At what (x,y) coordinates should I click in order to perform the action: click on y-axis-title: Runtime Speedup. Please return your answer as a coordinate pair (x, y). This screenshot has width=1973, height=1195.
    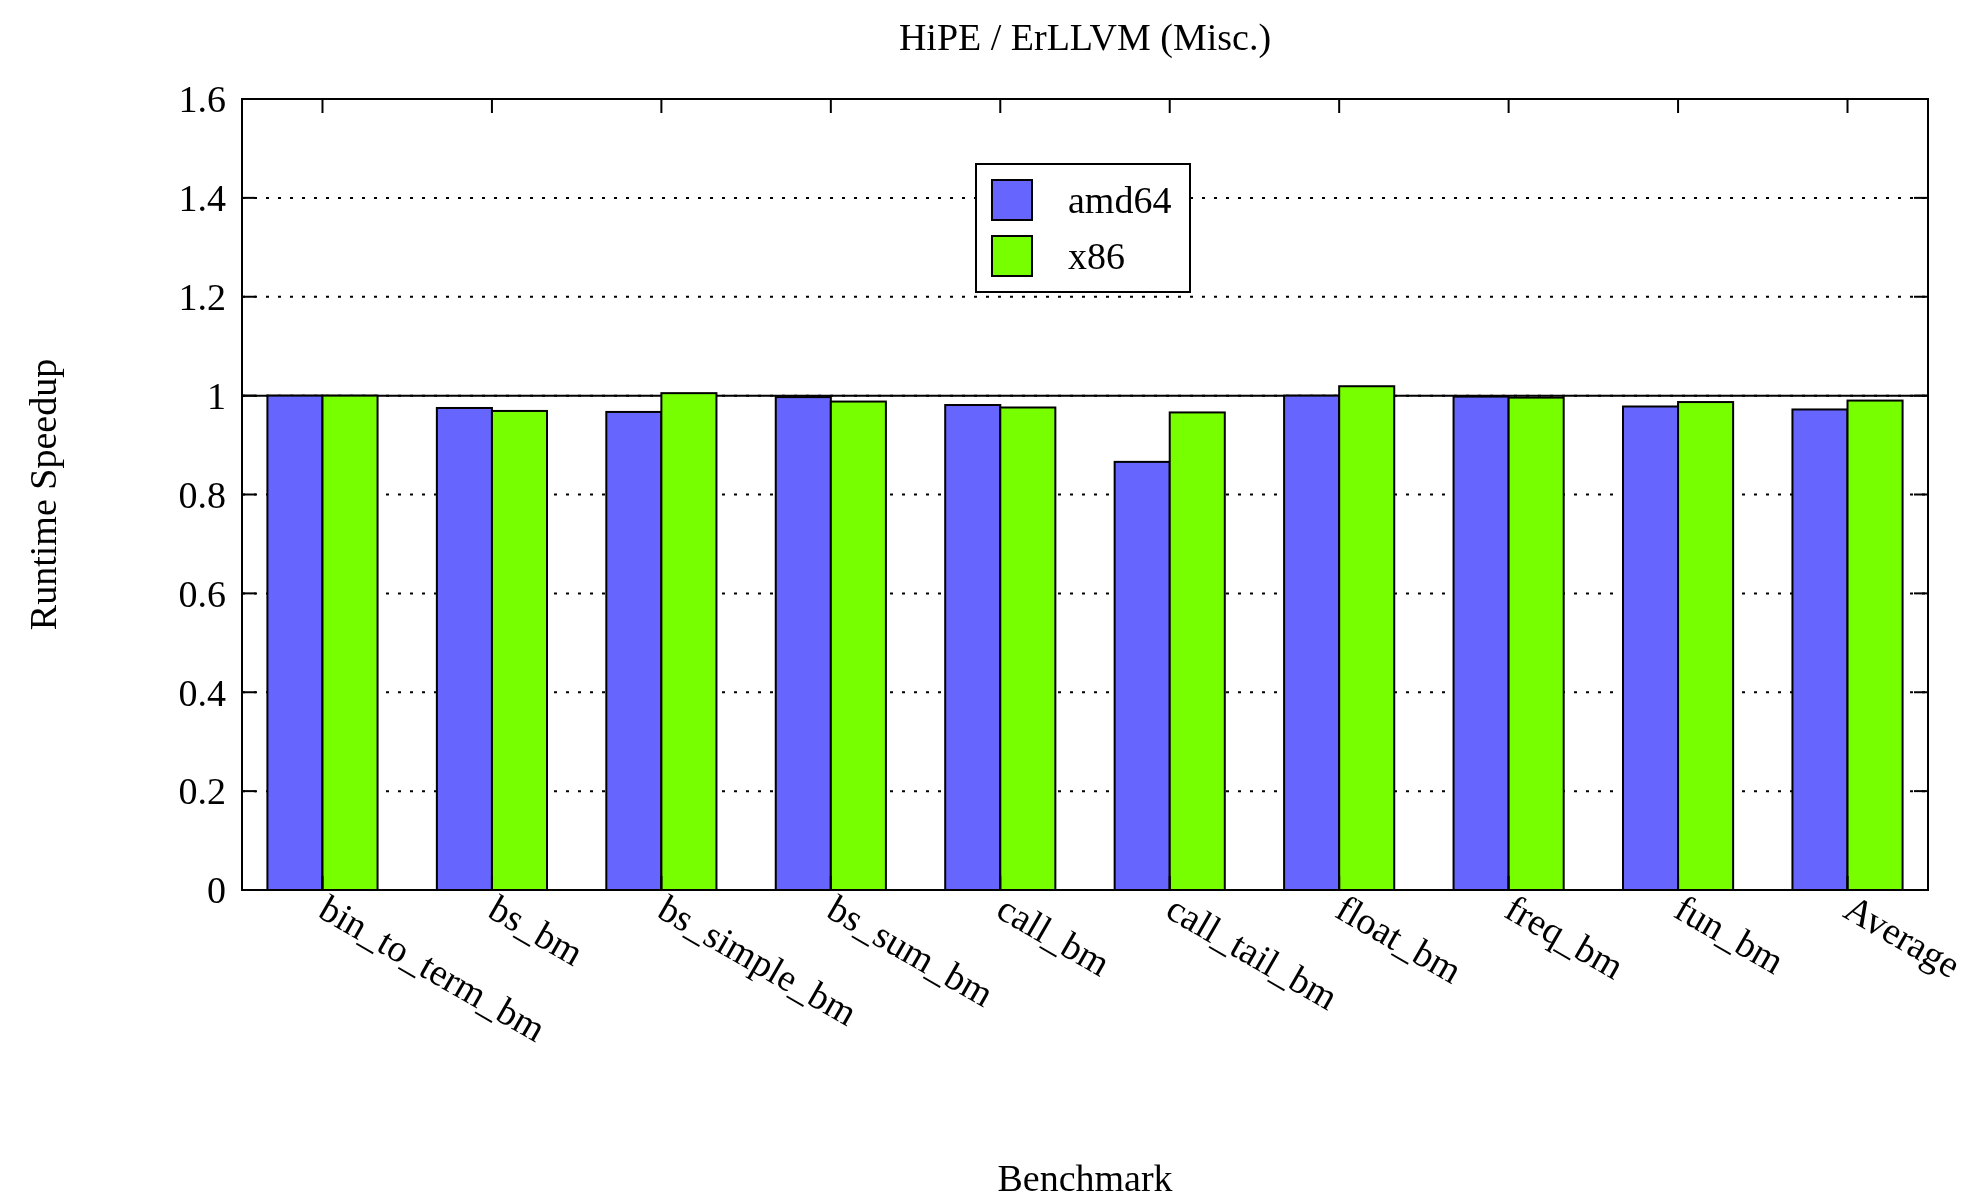
    Looking at the image, I should click on (43, 494).